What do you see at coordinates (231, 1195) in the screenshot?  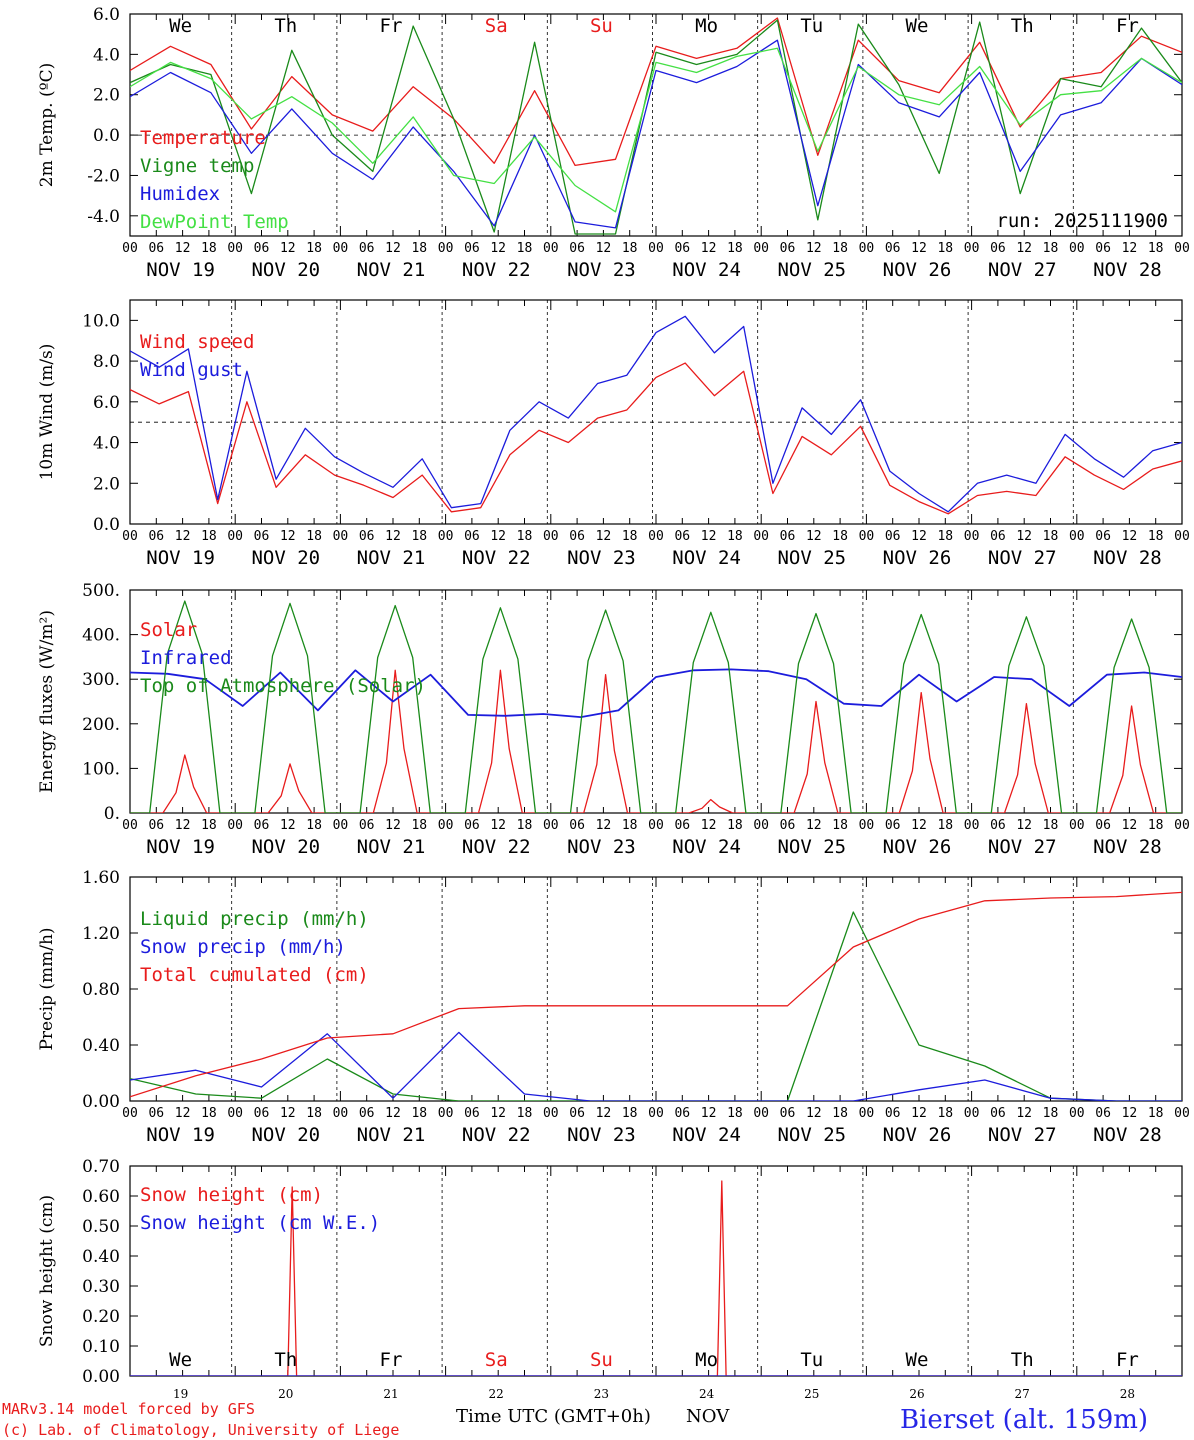 I see `legend-snow-height-cm-: Snow height (cm)` at bounding box center [231, 1195].